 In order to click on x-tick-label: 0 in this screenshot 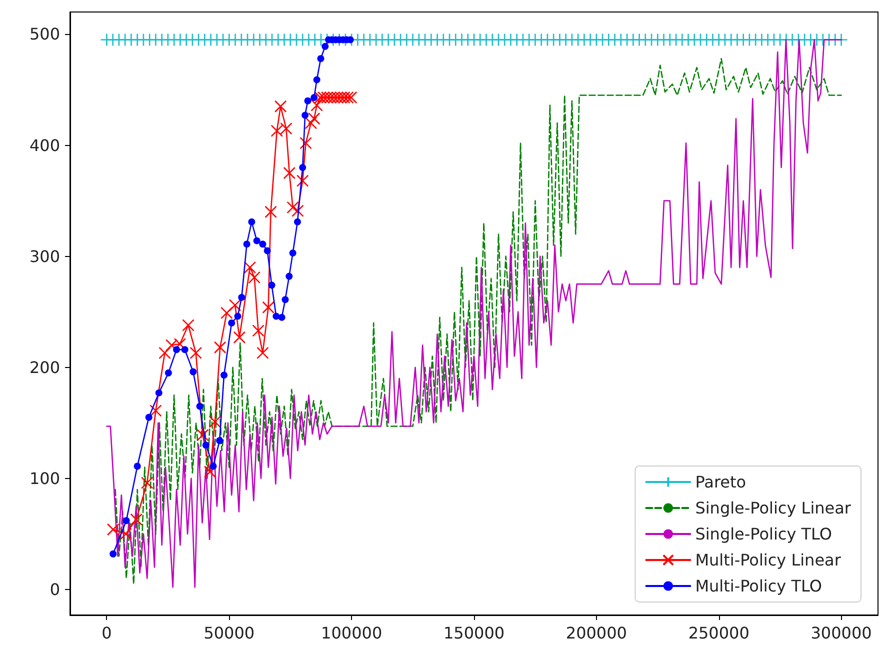, I will do `click(107, 633)`.